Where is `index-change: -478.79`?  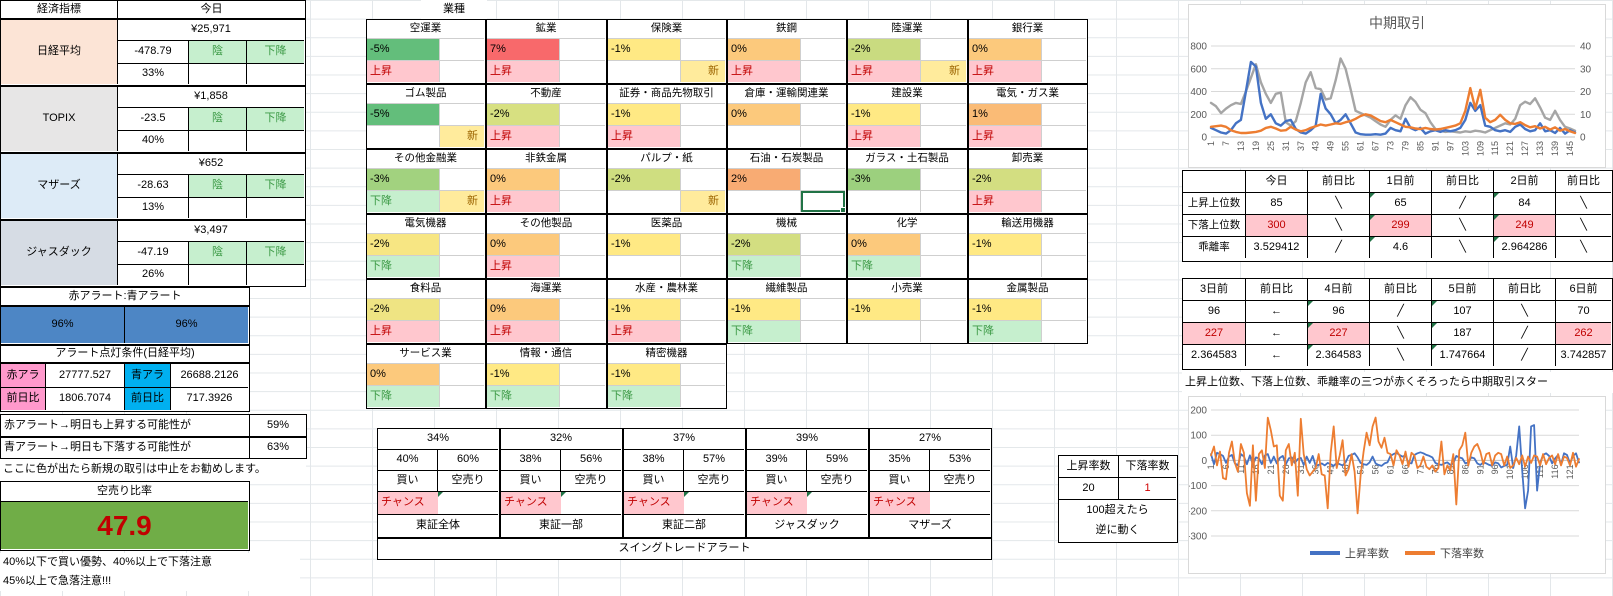
index-change: -478.79 is located at coordinates (153, 52).